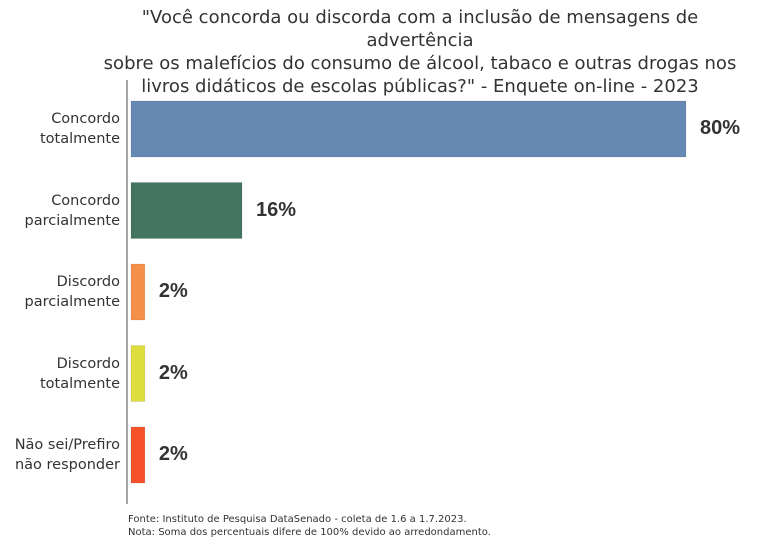 This screenshot has width=768, height=548. Describe the element at coordinates (80, 129) in the screenshot. I see `category-label: Concordo totalmente` at that location.